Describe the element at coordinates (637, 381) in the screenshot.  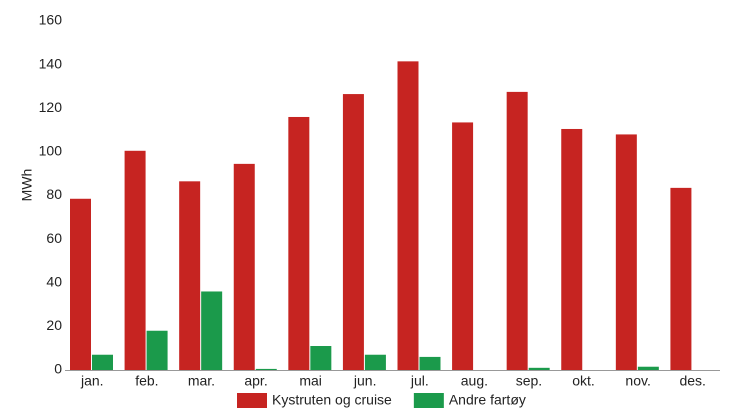
I see `x-tick-label: nov.` at that location.